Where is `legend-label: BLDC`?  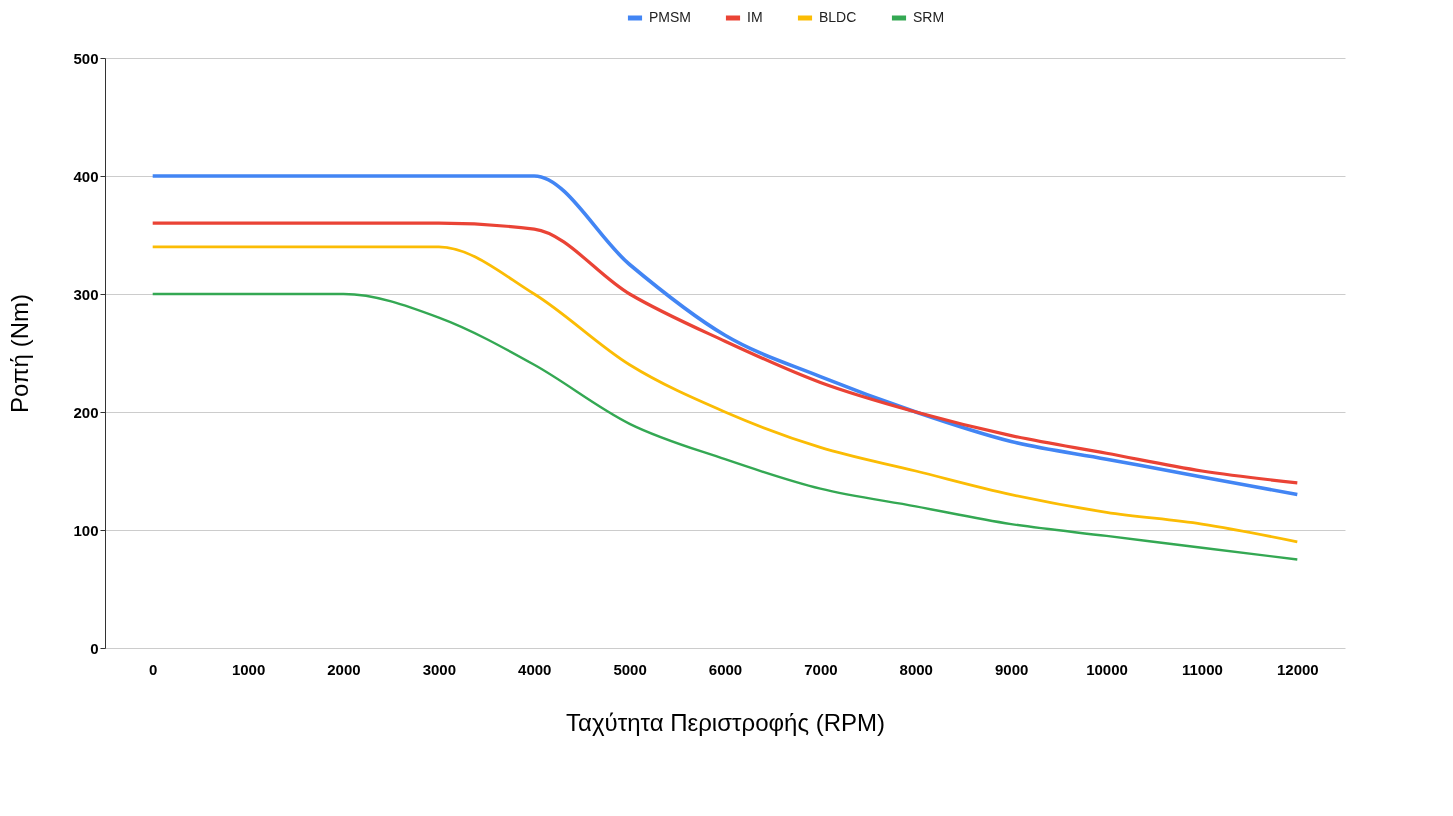
legend-label: BLDC is located at coordinates (838, 17).